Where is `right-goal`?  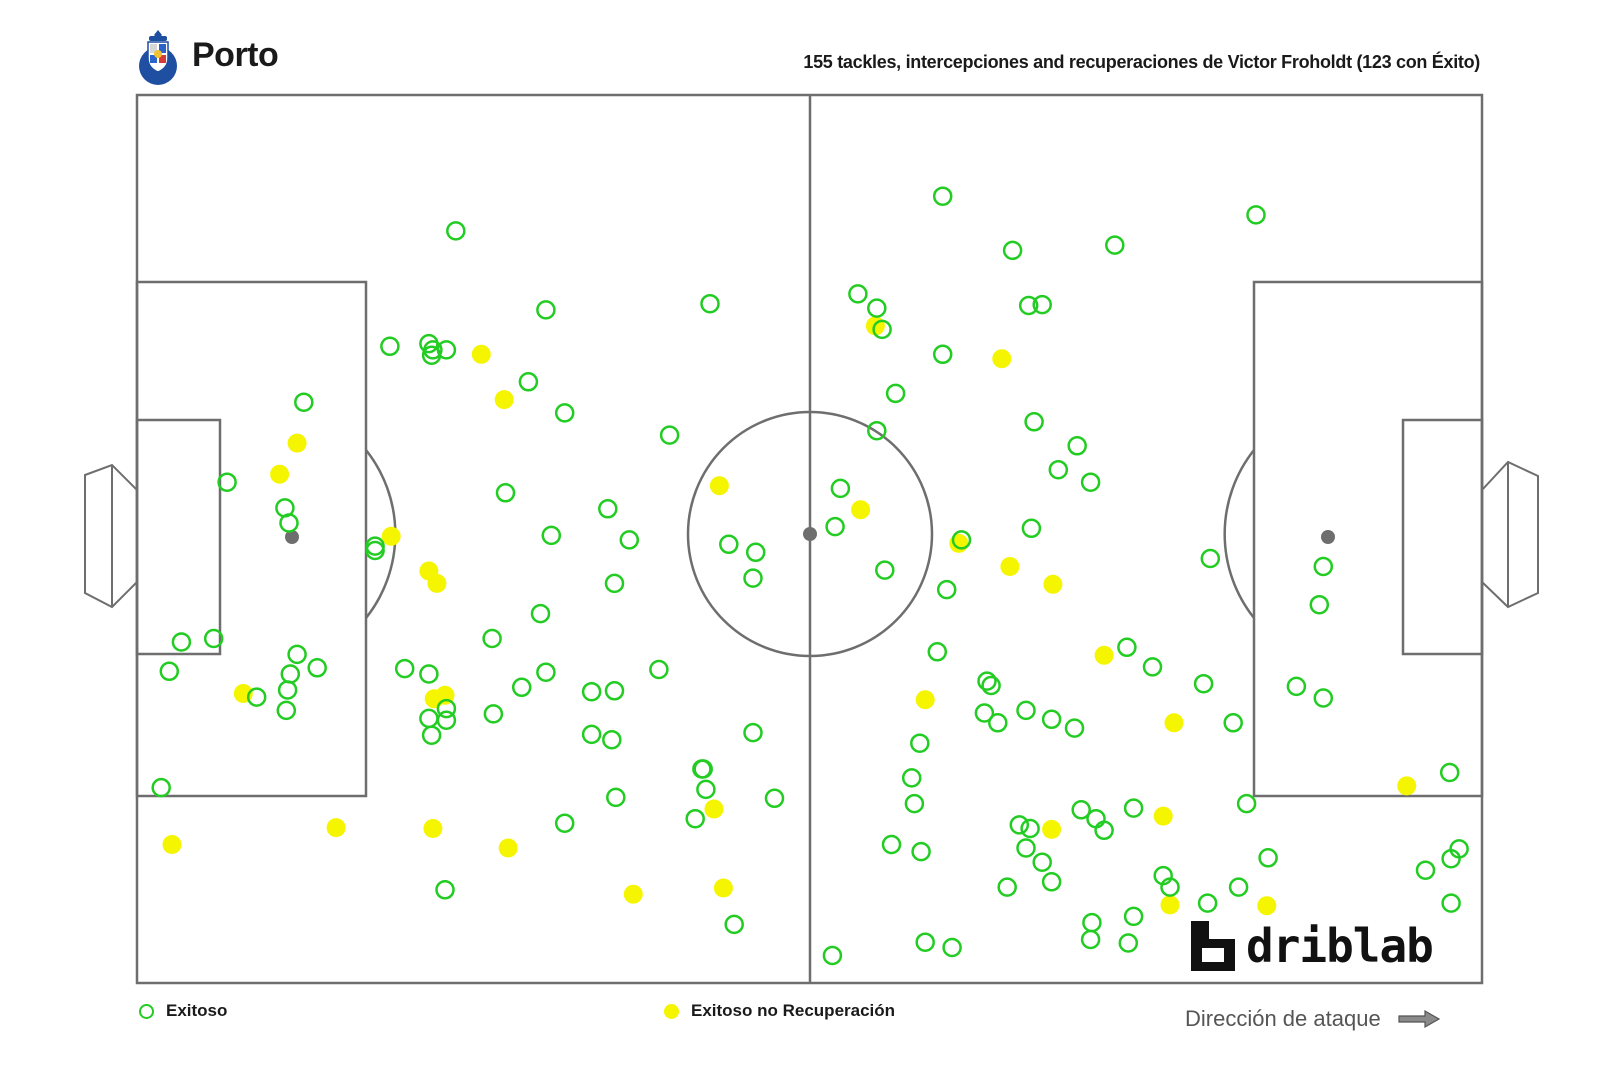 right-goal is located at coordinates (1510, 534).